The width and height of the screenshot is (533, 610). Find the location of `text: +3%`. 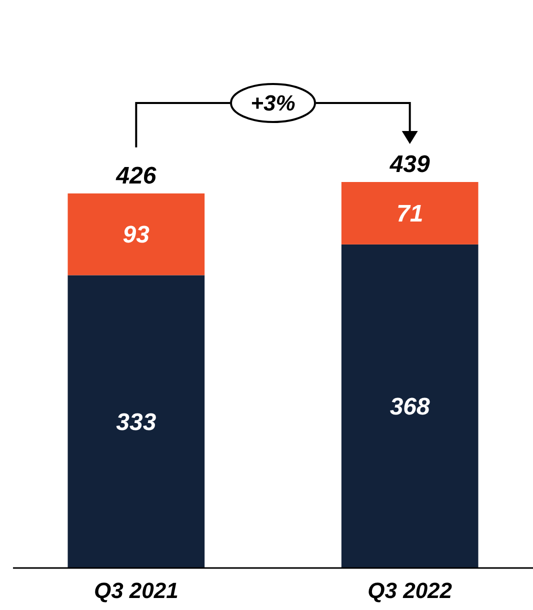

text: +3% is located at coordinates (273, 103).